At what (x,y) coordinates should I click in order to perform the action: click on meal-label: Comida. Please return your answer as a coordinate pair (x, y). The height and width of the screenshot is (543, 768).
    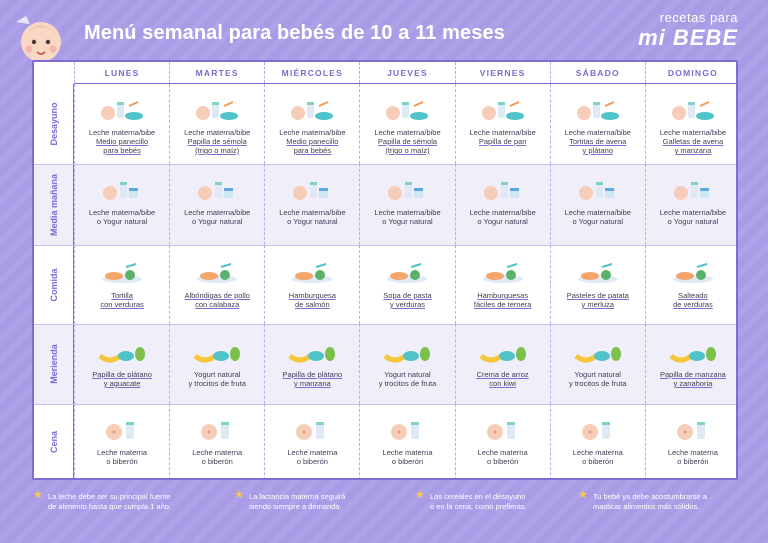
    Looking at the image, I should click on (53, 284).